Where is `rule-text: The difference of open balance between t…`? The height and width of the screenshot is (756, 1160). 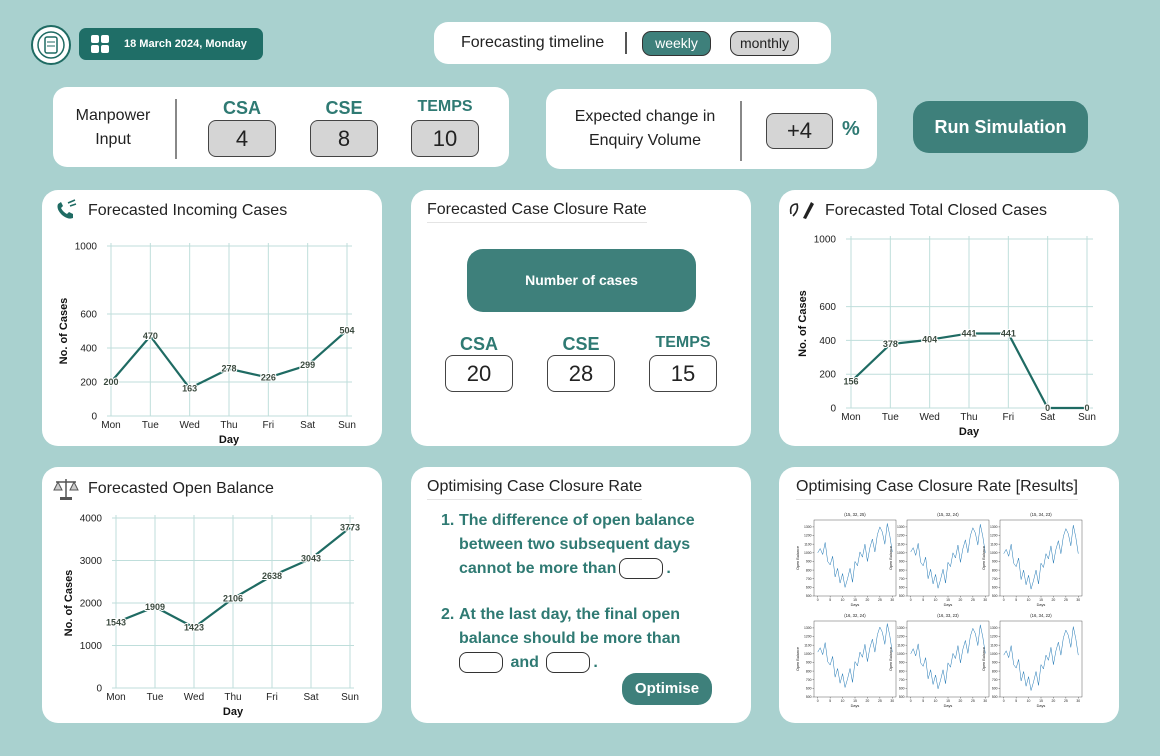 rule-text: The difference of open balance between t… is located at coordinates (577, 544).